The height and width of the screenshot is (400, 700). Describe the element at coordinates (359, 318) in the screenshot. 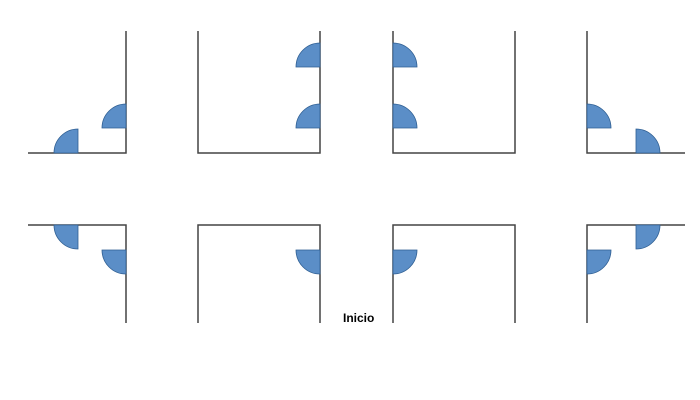

I see `start-label: Inicio` at that location.